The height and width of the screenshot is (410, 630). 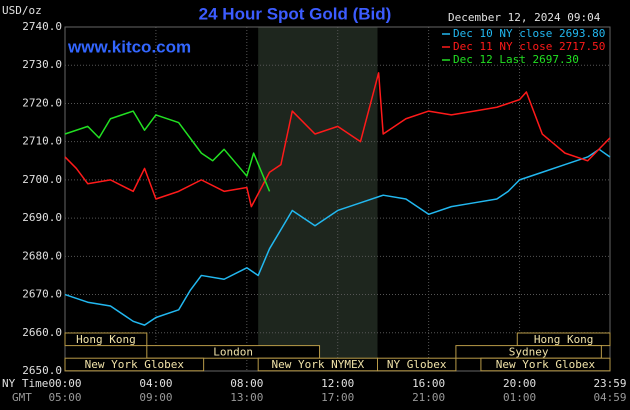 I want to click on y-tick-label: 2740.0, so click(x=42, y=26).